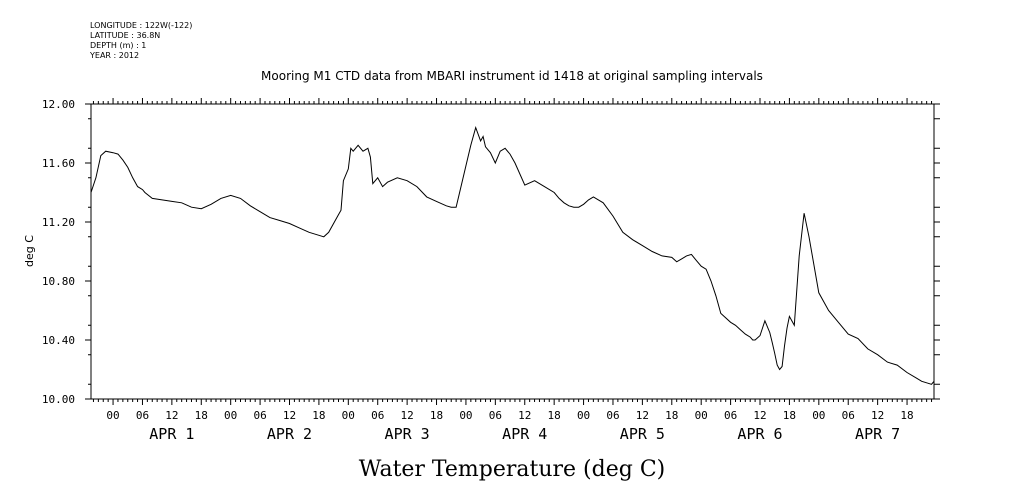 Image resolution: width=1009 pixels, height=504 pixels. What do you see at coordinates (58, 104) in the screenshot?
I see `y-tick-label: 12.00` at bounding box center [58, 104].